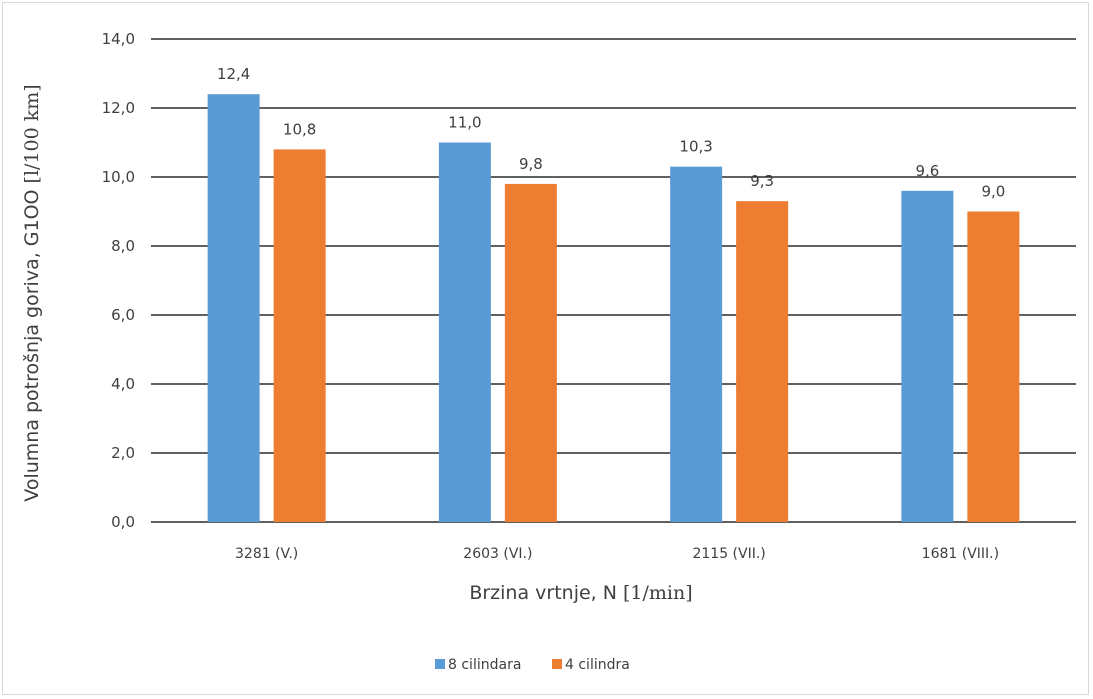  Describe the element at coordinates (927, 171) in the screenshot. I see `data-label: 9,6` at that location.